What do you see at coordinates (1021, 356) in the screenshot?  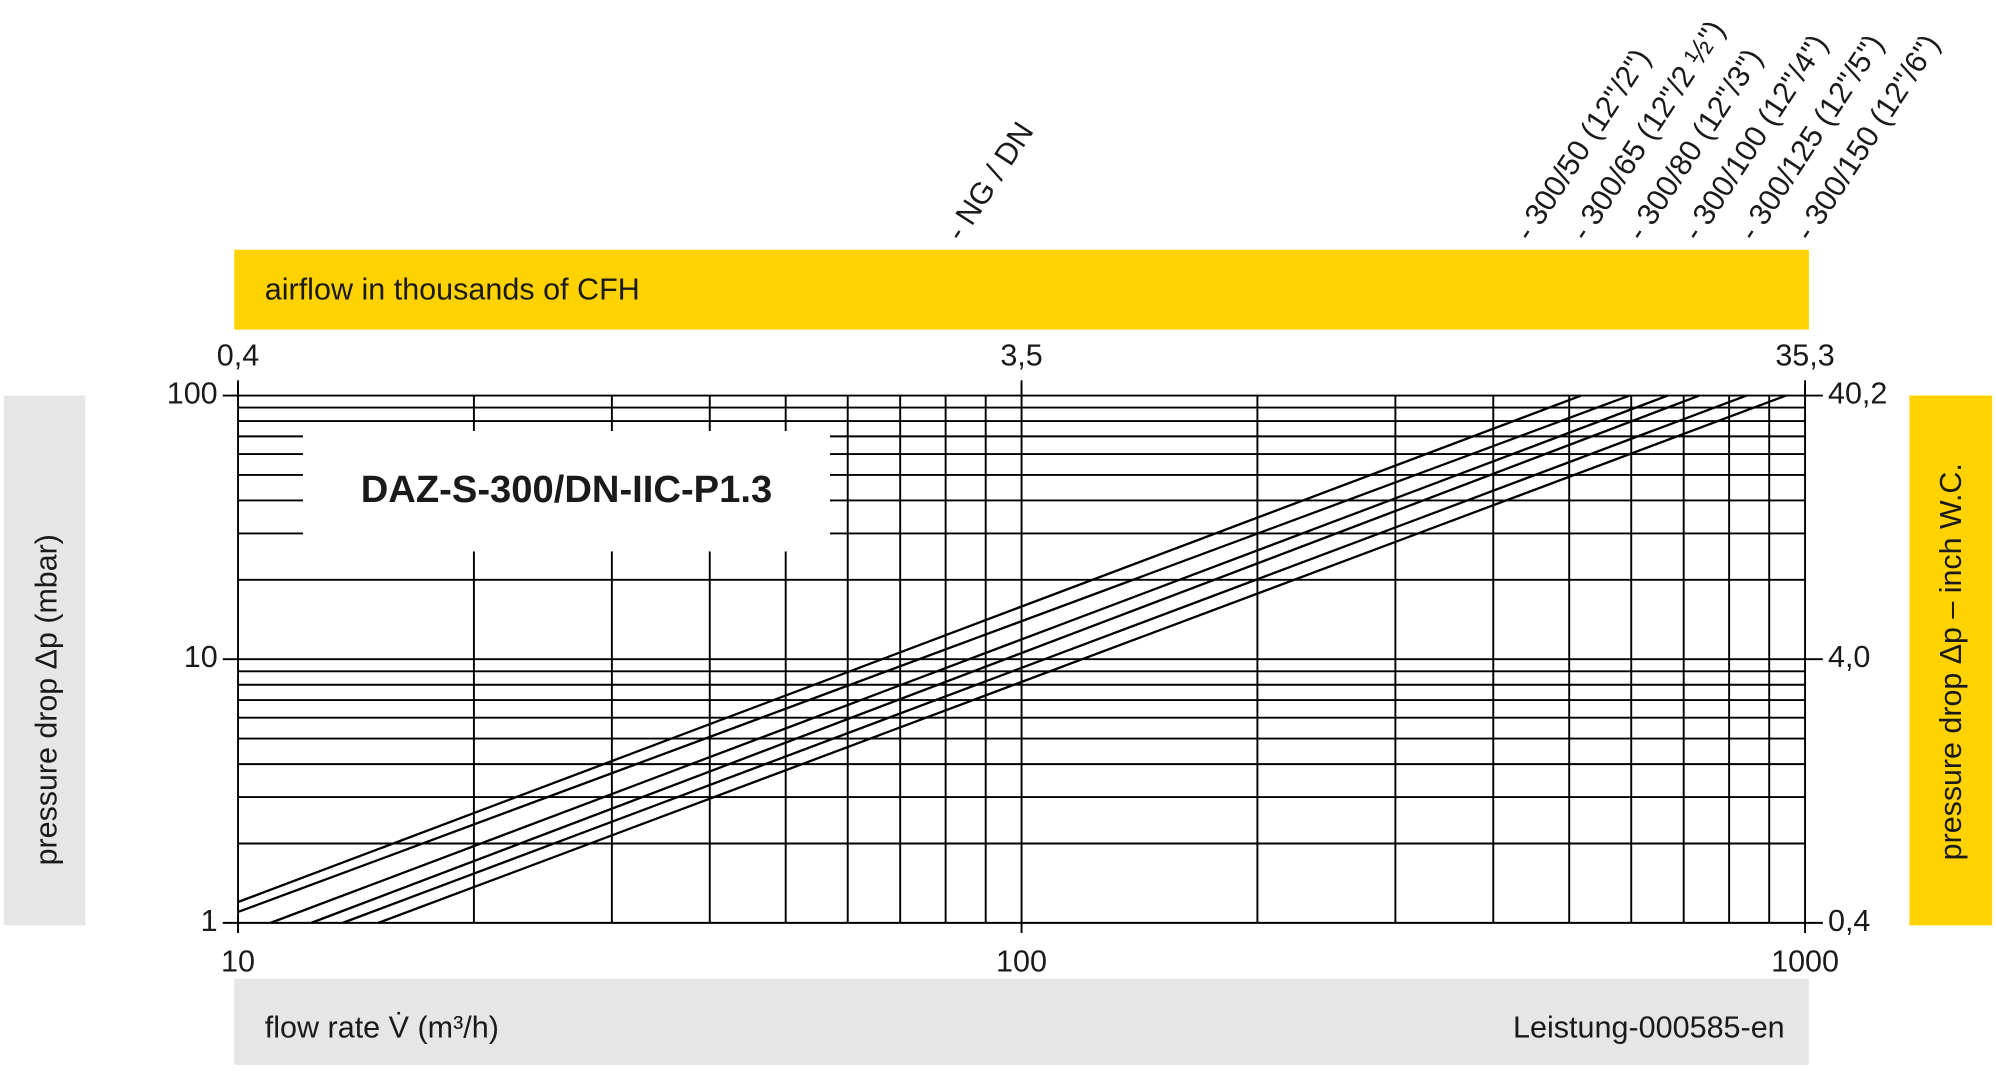 I see `x2-tick-label: 3,5` at bounding box center [1021, 356].